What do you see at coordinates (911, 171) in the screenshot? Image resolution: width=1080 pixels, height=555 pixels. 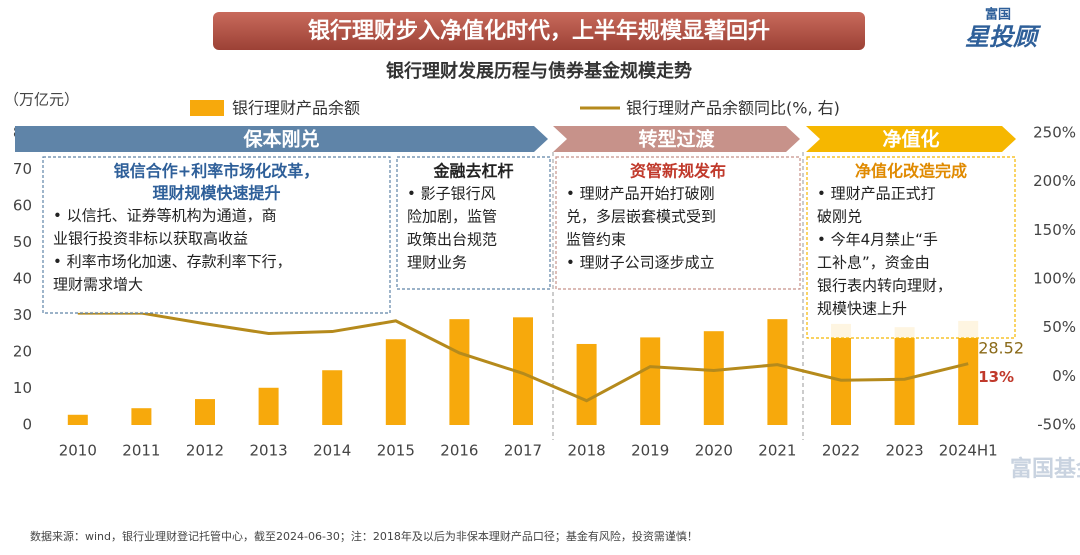 I see `annotation-title: 净值化改造完成` at bounding box center [911, 171].